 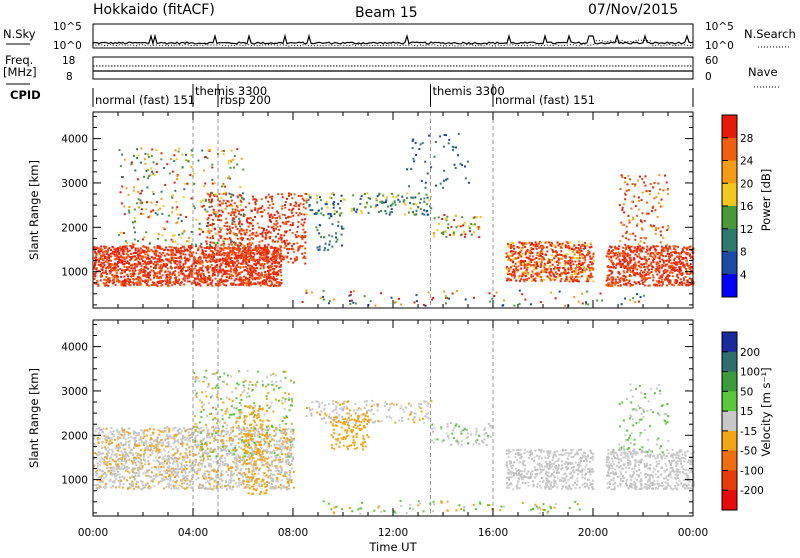 What do you see at coordinates (69, 77) in the screenshot?
I see `freq-tick-low: 8` at bounding box center [69, 77].